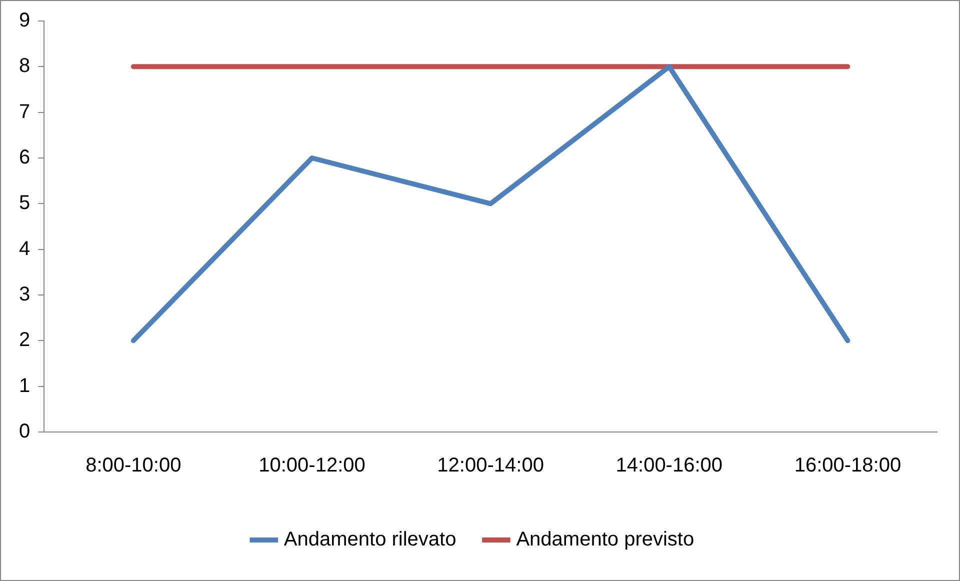  What do you see at coordinates (24, 385) in the screenshot?
I see `y-tick-label: 1` at bounding box center [24, 385].